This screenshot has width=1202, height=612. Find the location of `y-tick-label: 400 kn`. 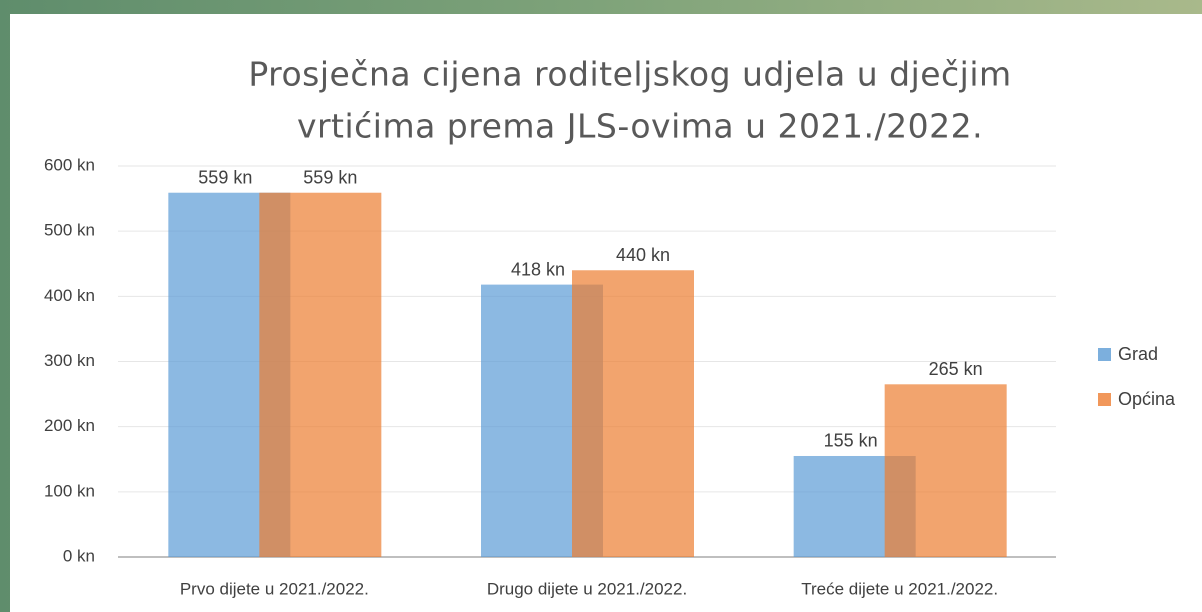

y-tick-label: 400 kn is located at coordinates (69, 295).